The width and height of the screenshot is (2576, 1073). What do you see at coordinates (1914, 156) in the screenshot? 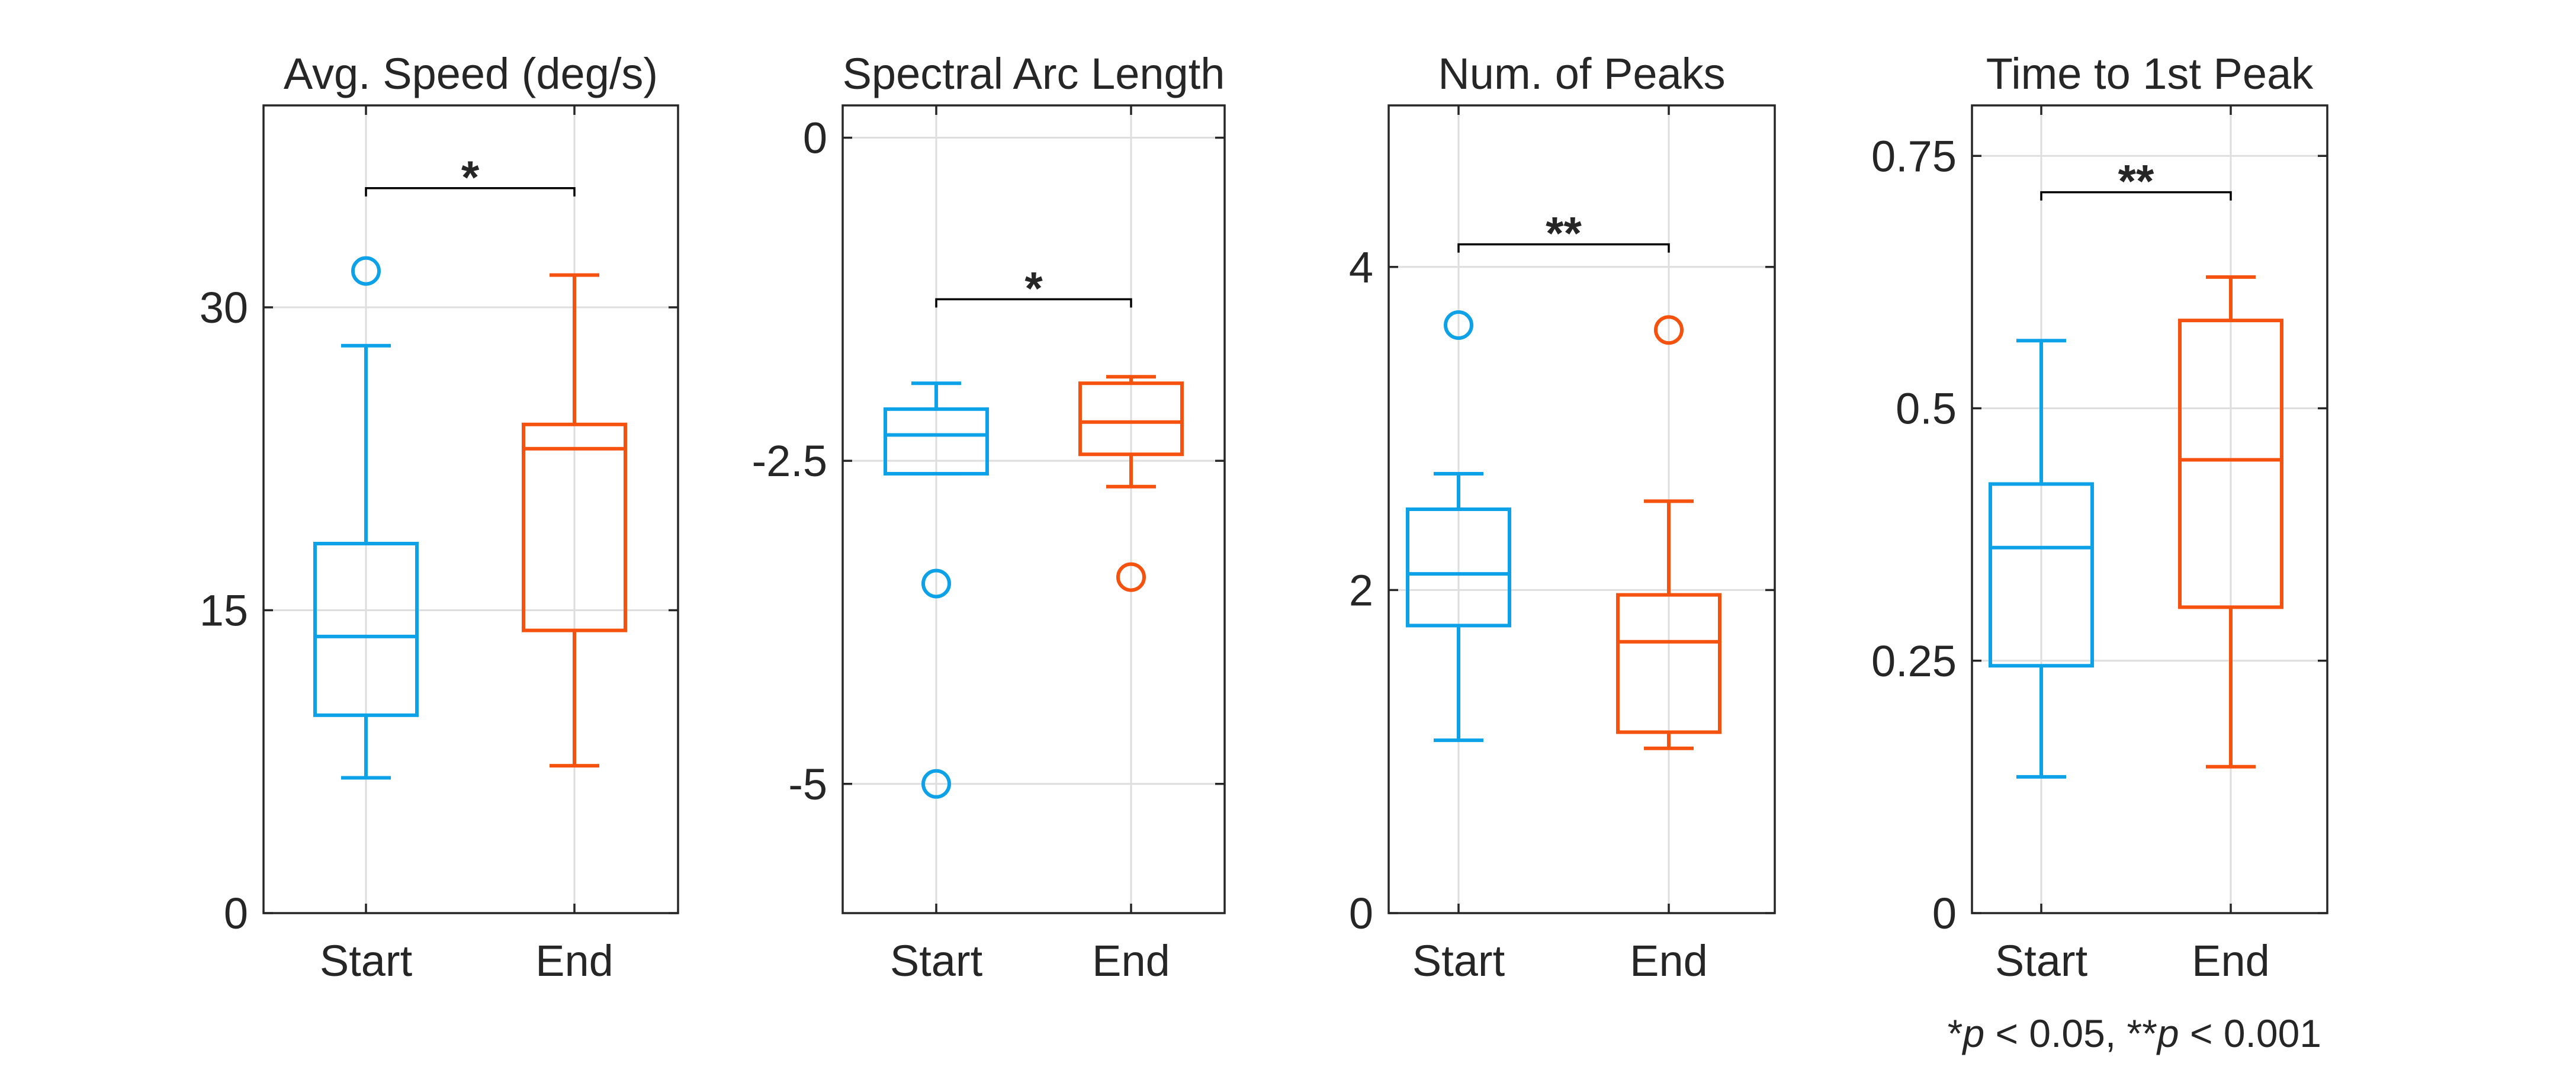
I see `y-tick-label: 0.75` at bounding box center [1914, 156].